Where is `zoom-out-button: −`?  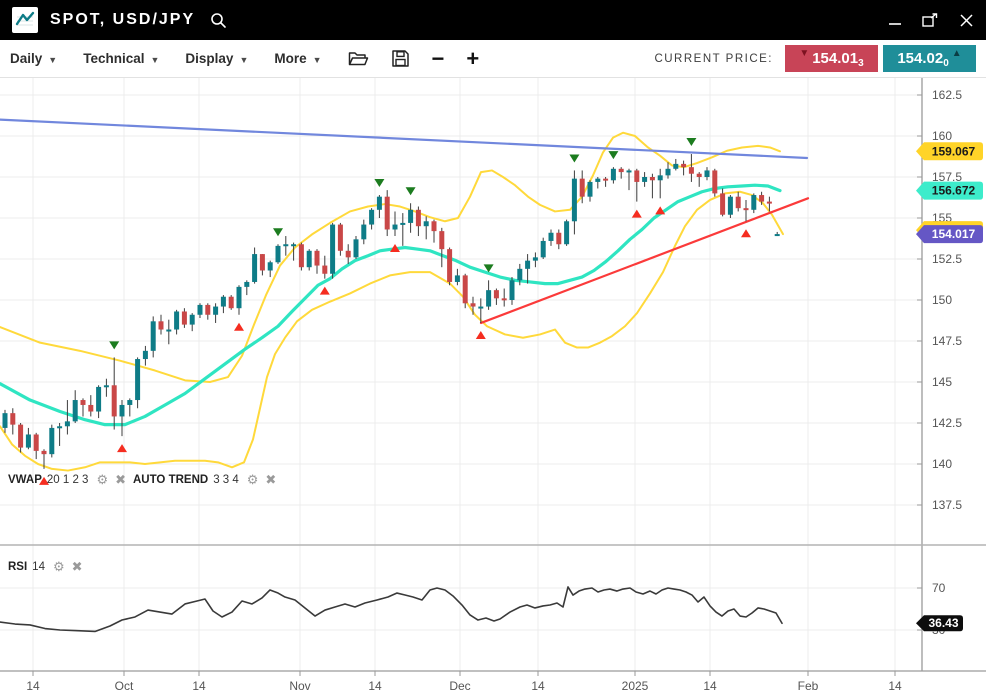 zoom-out-button: − is located at coordinates (438, 58).